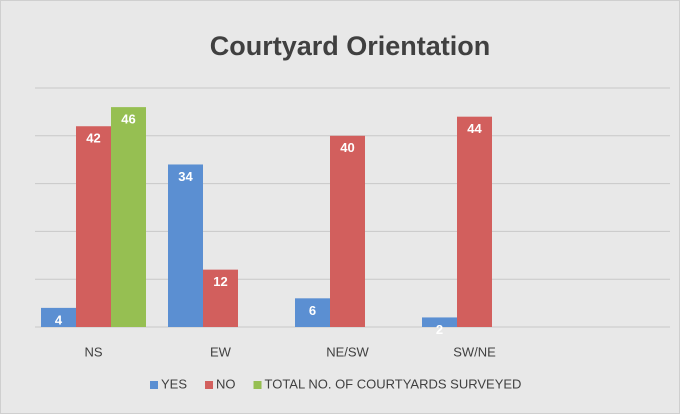 This screenshot has height=419, width=680. What do you see at coordinates (93, 351) in the screenshot?
I see `x-tick-label: NS` at bounding box center [93, 351].